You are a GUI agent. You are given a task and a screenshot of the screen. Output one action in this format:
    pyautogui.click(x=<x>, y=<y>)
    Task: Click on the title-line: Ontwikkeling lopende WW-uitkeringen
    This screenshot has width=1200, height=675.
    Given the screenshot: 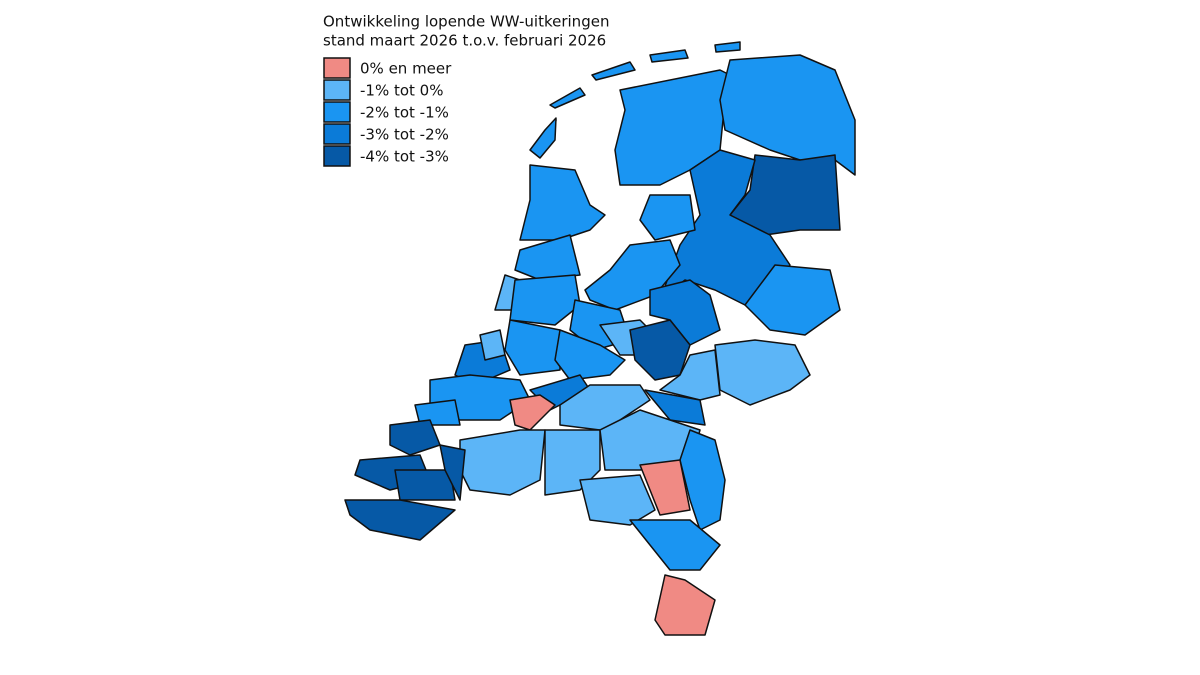 What is the action you would take?
    pyautogui.click(x=466, y=22)
    